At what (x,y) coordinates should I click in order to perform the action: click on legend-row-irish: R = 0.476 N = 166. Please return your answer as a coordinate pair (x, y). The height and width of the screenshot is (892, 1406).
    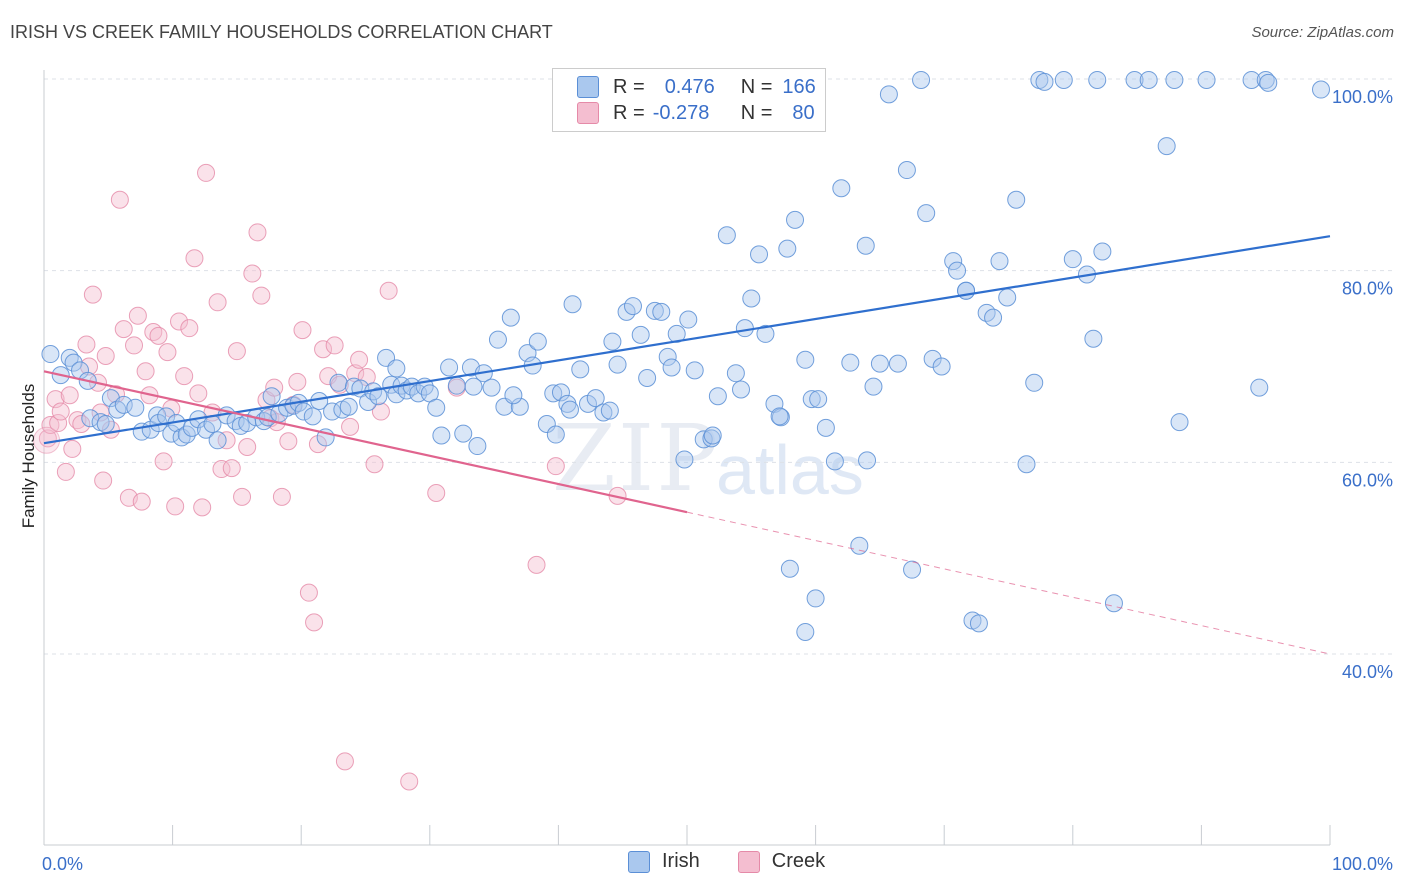
    Looking at the image, I should click on (696, 87).